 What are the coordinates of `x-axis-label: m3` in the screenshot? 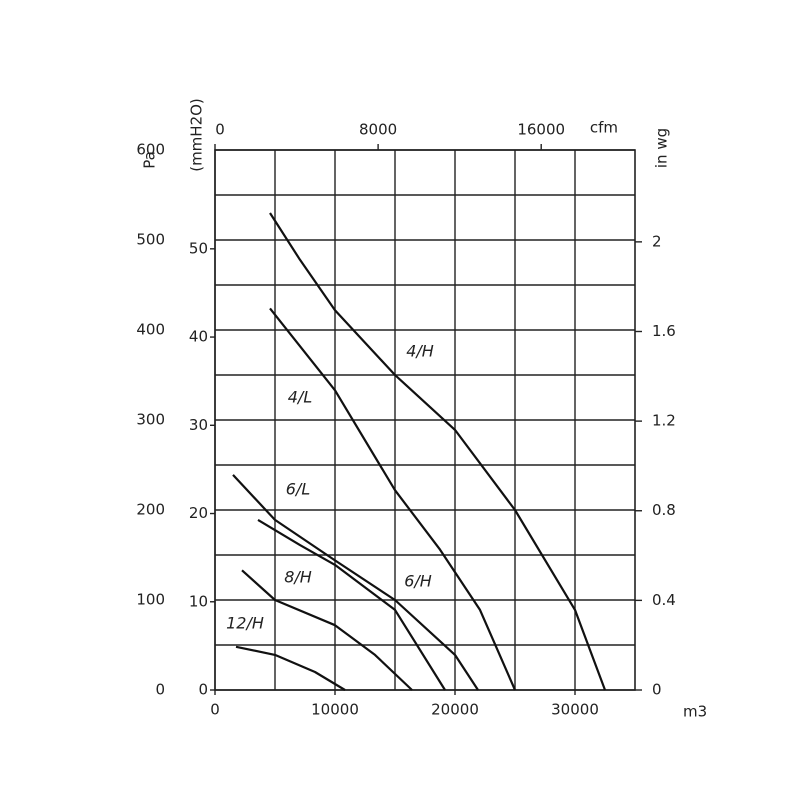 It's located at (695, 712).